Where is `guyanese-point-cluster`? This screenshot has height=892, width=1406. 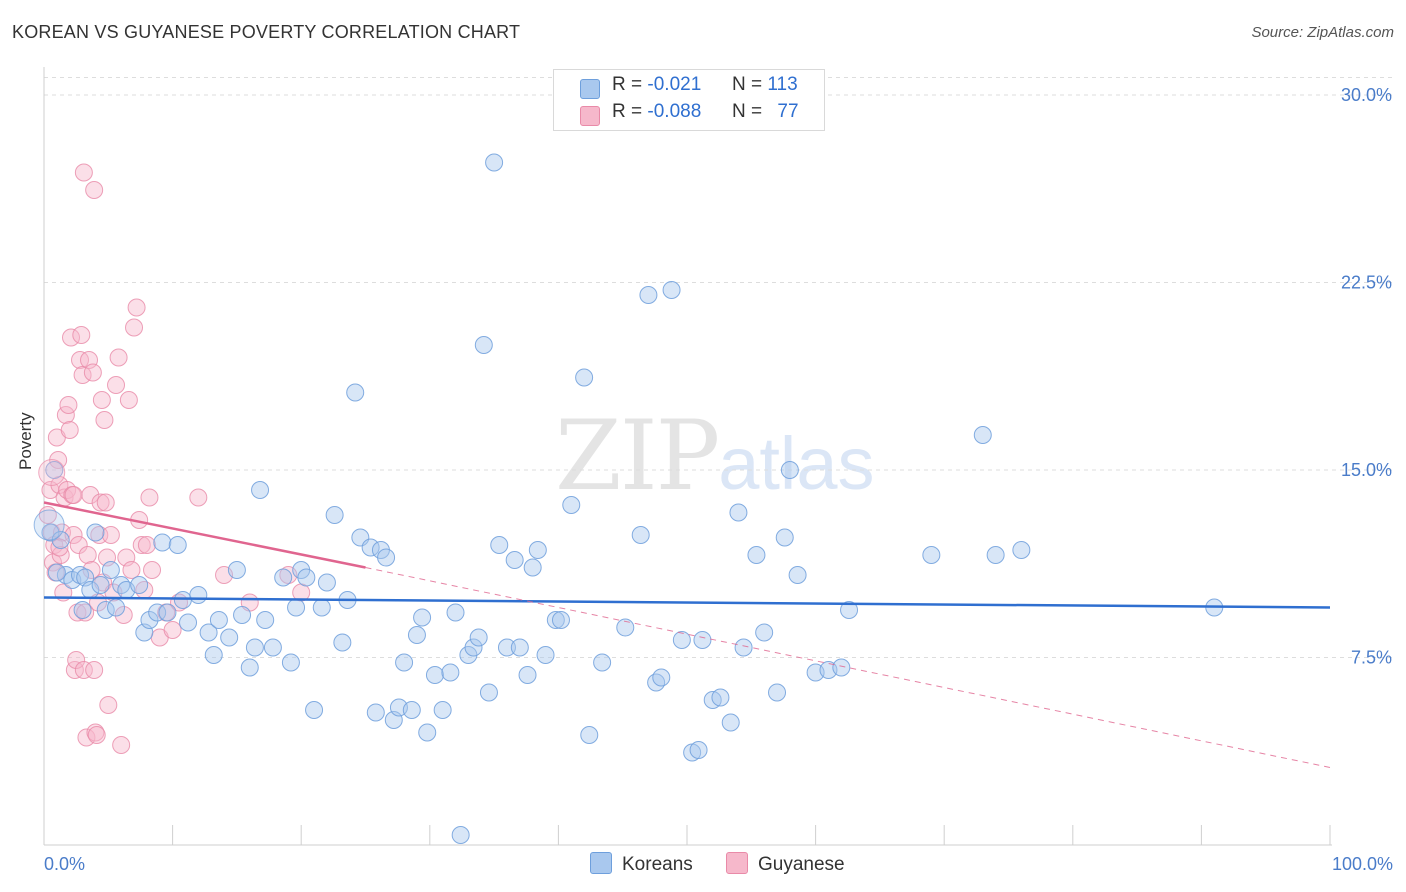
guyanese-point-cluster is located at coordinates (52, 472).